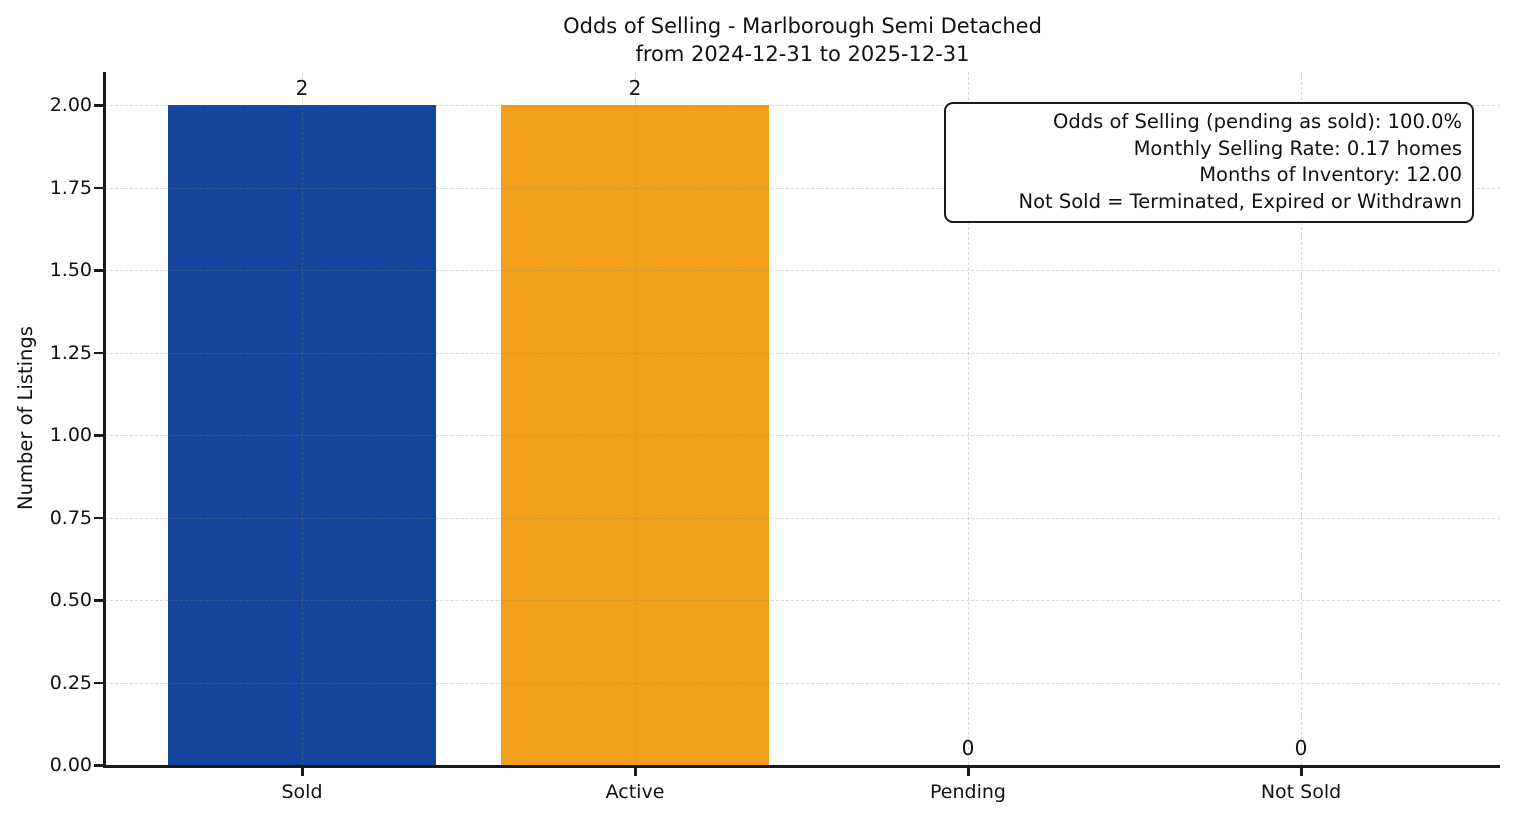 This screenshot has height=816, width=1514. Describe the element at coordinates (70, 105) in the screenshot. I see `y-tick-label: 2.00` at that location.